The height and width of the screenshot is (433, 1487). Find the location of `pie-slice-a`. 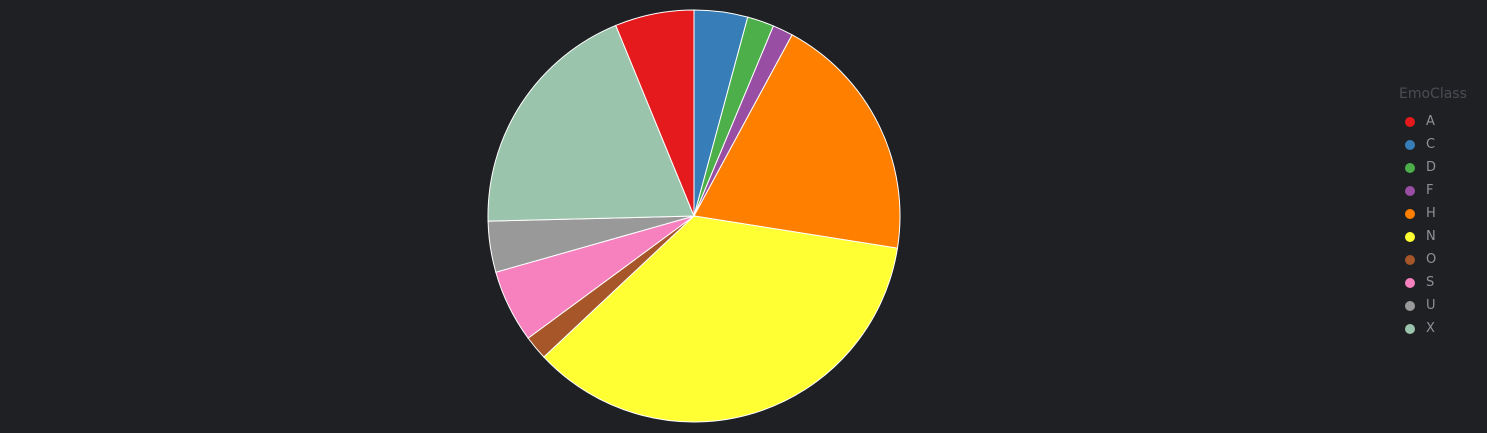

pie-slice-a is located at coordinates (655, 113).